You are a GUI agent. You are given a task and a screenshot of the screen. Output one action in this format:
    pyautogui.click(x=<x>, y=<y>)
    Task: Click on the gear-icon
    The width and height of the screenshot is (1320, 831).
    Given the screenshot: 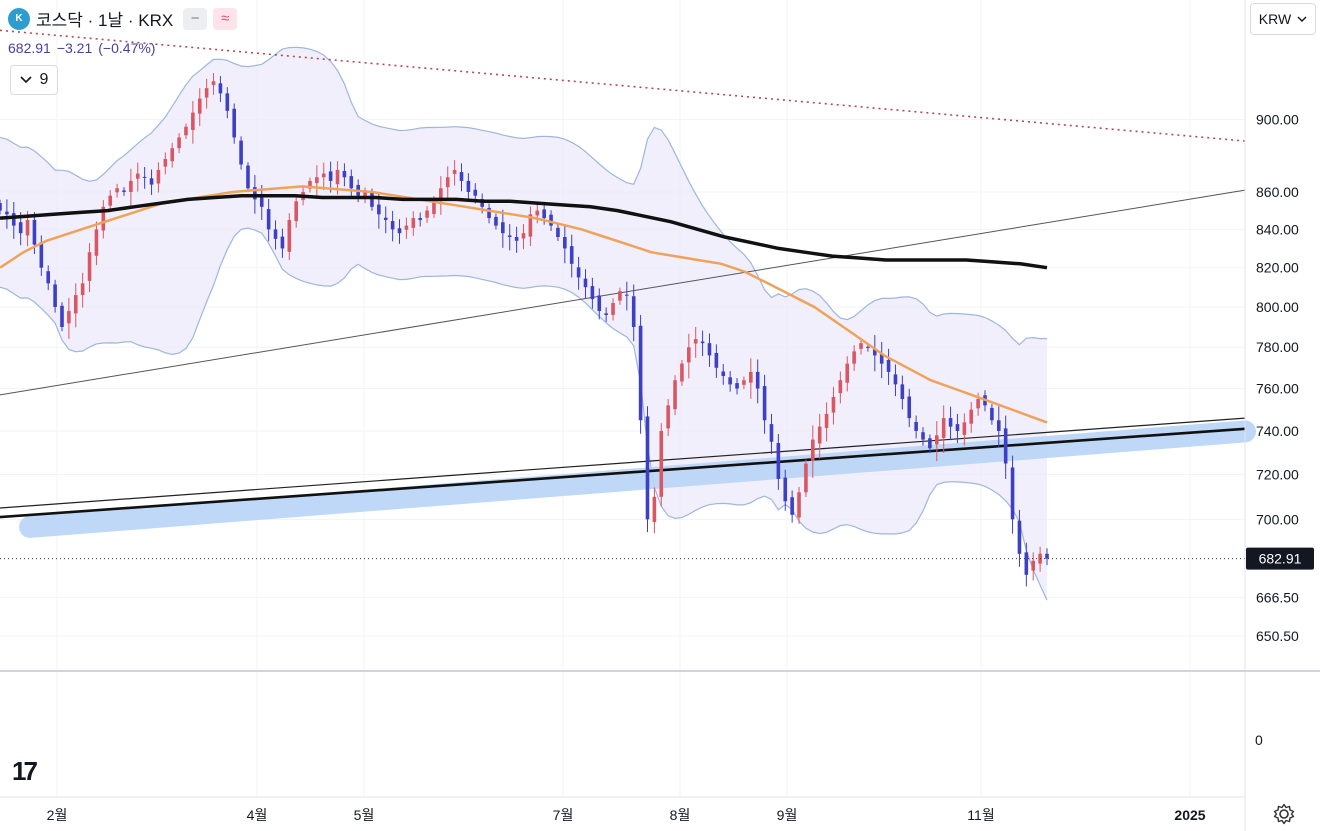 What is the action you would take?
    pyautogui.click(x=1284, y=815)
    